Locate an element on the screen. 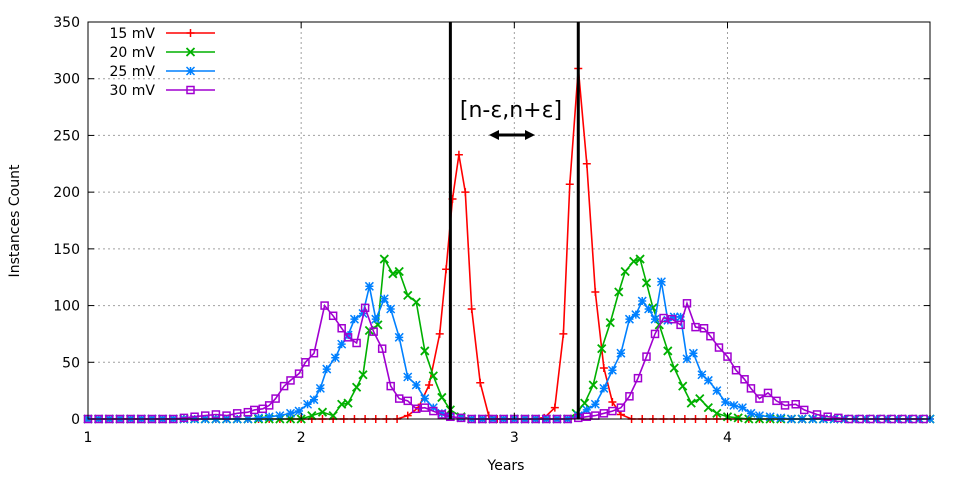 This screenshot has width=960, height=480. epsilon-interval-label: [n-ε,n+ε] is located at coordinates (511, 110).